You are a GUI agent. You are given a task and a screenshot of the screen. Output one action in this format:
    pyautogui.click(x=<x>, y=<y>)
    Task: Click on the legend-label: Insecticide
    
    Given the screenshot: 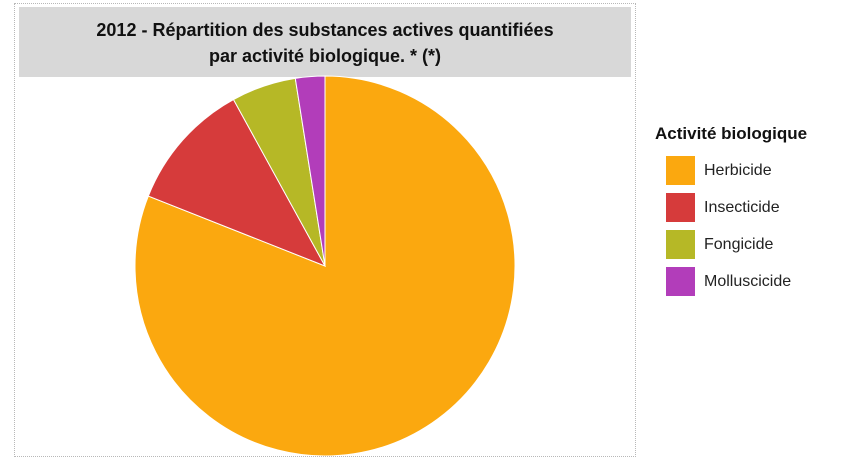 What is the action you would take?
    pyautogui.click(x=742, y=207)
    